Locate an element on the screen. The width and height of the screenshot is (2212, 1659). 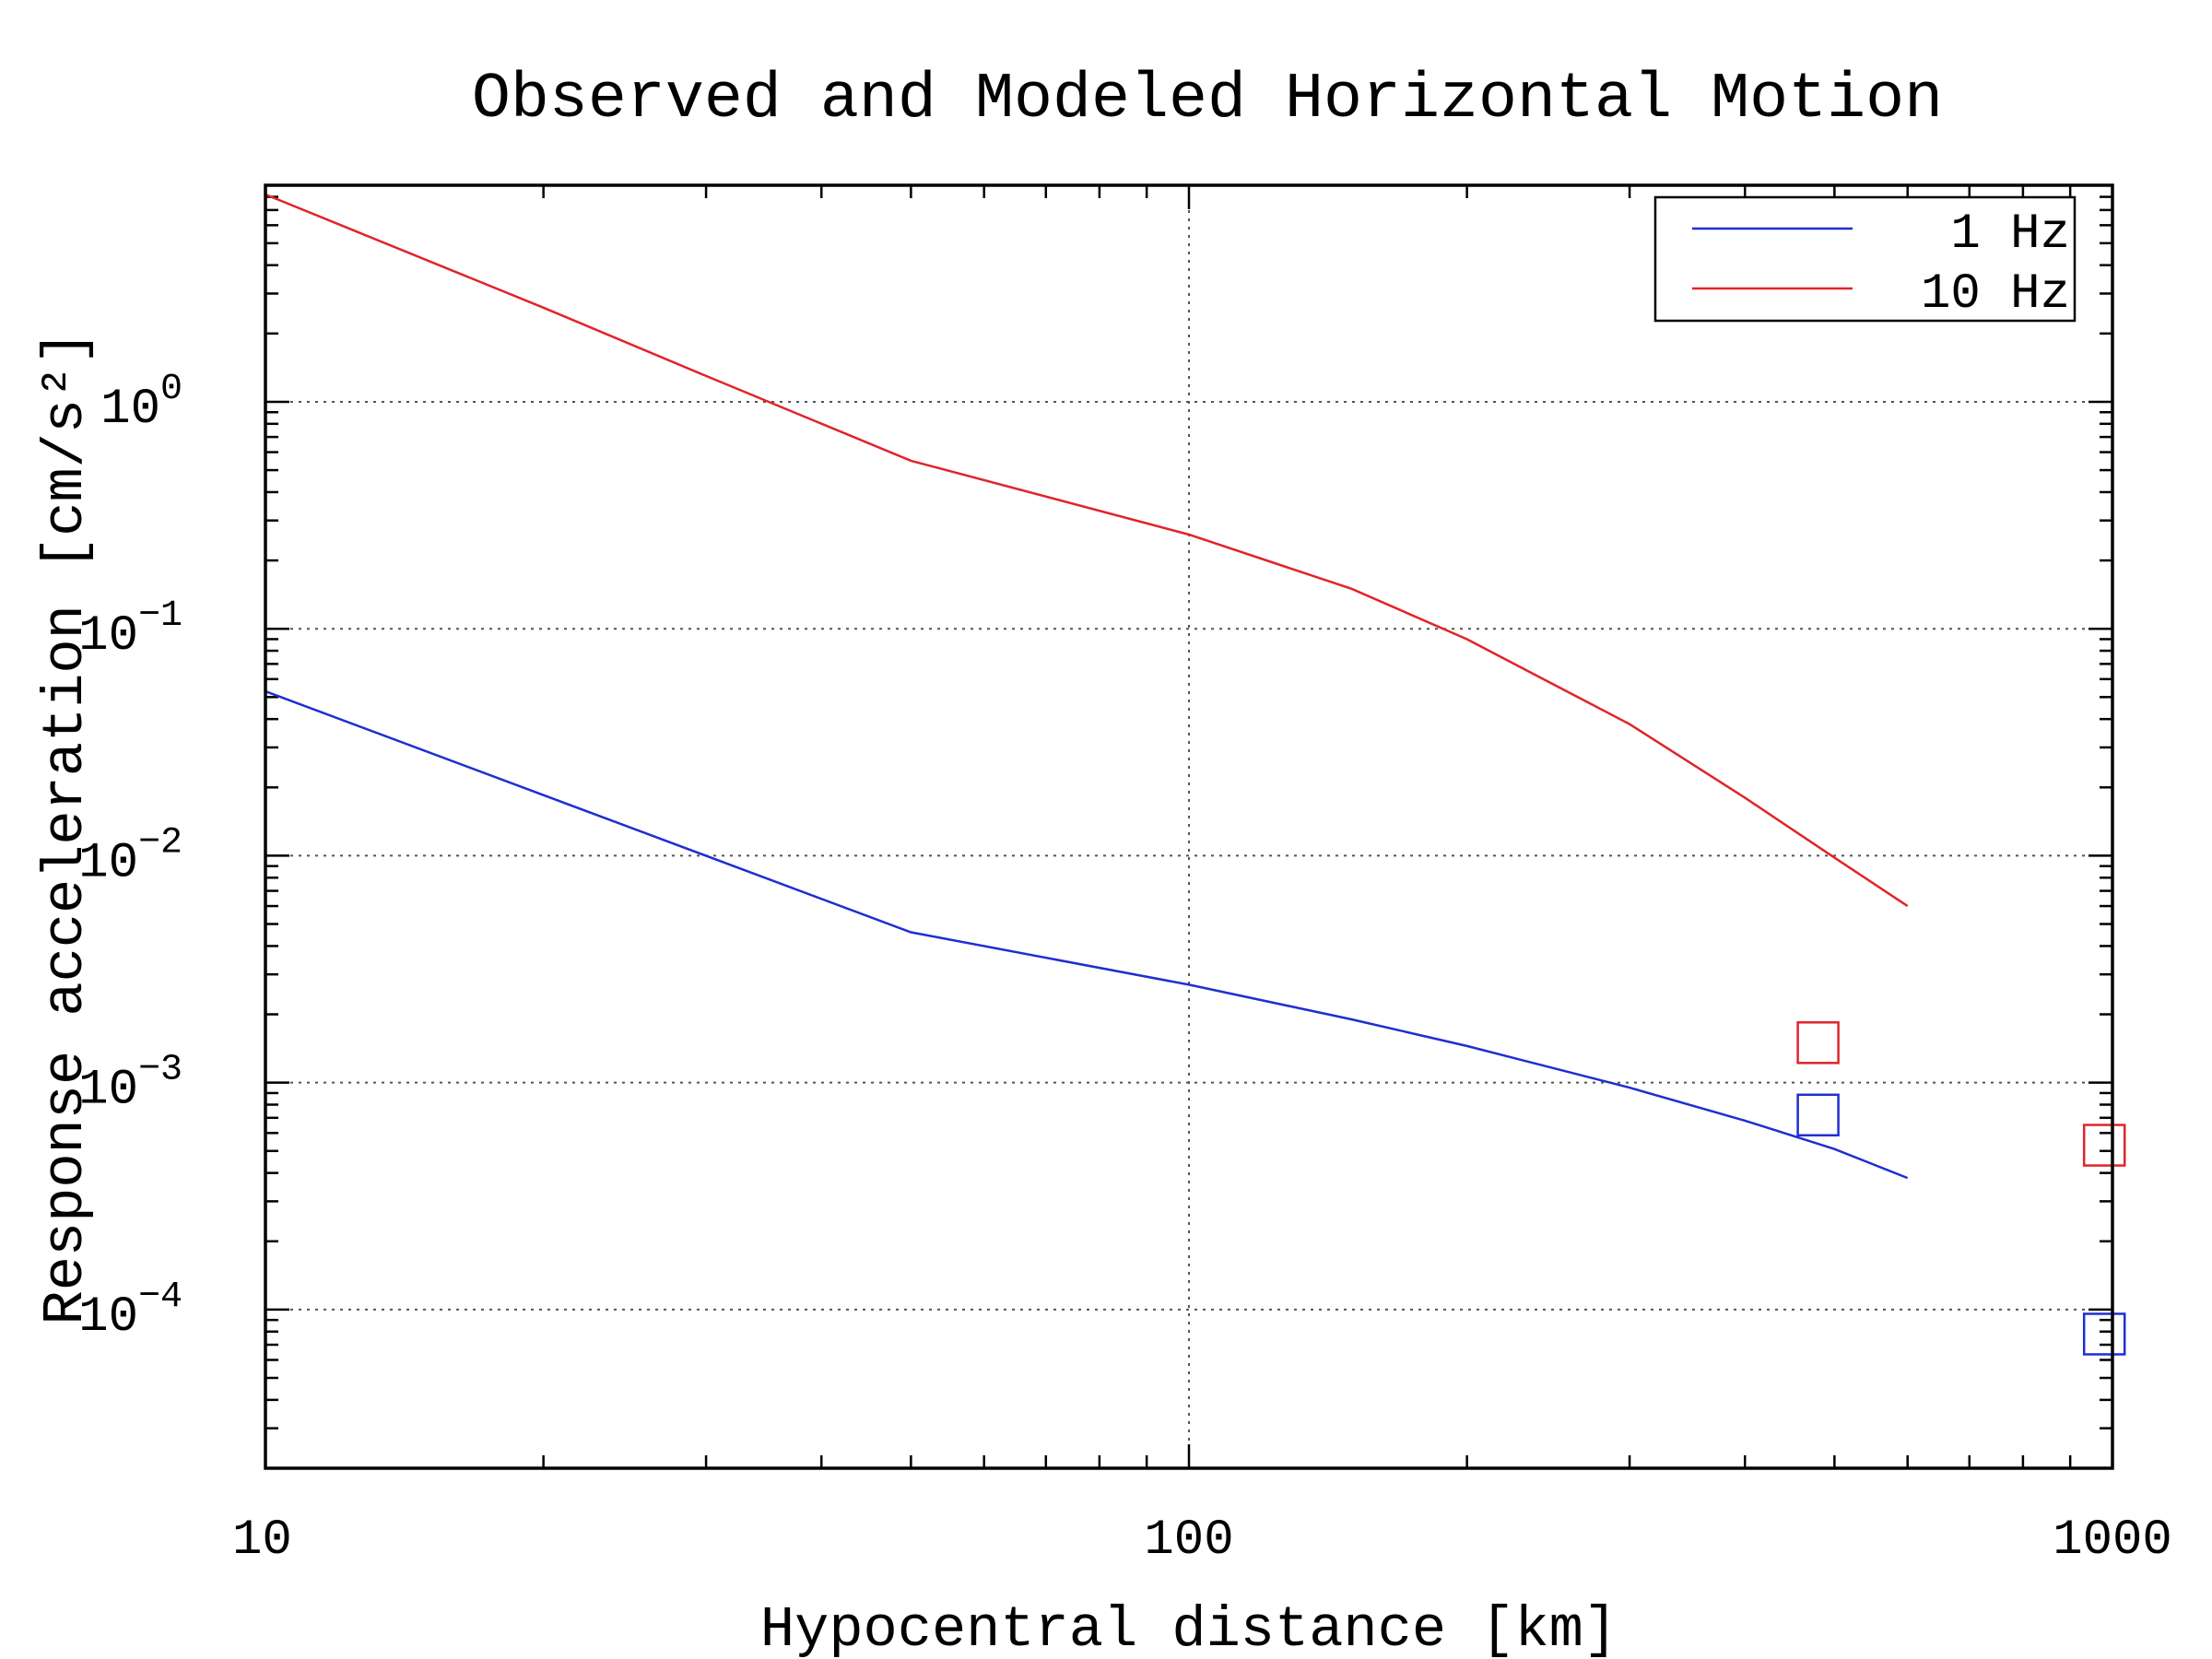
legend-box is located at coordinates (1865, 259).